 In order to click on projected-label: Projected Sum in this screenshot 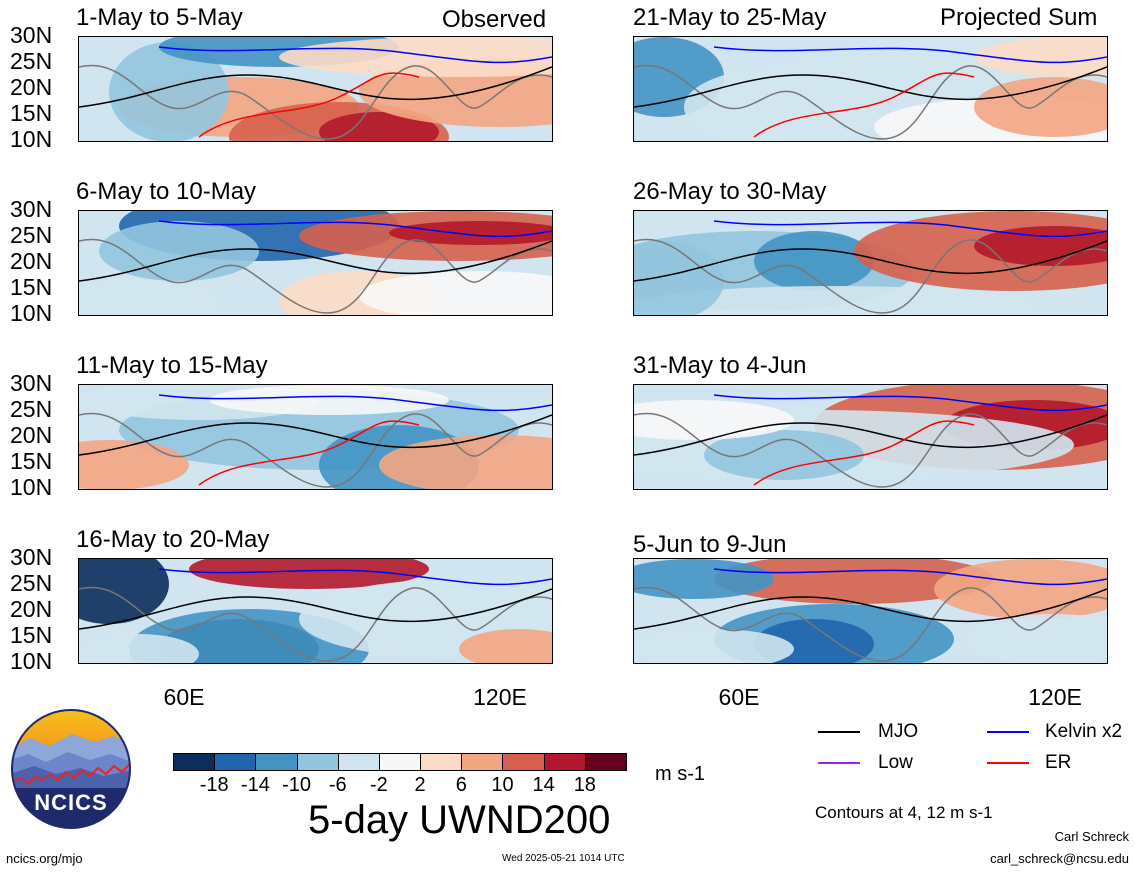, I will do `click(1019, 17)`.